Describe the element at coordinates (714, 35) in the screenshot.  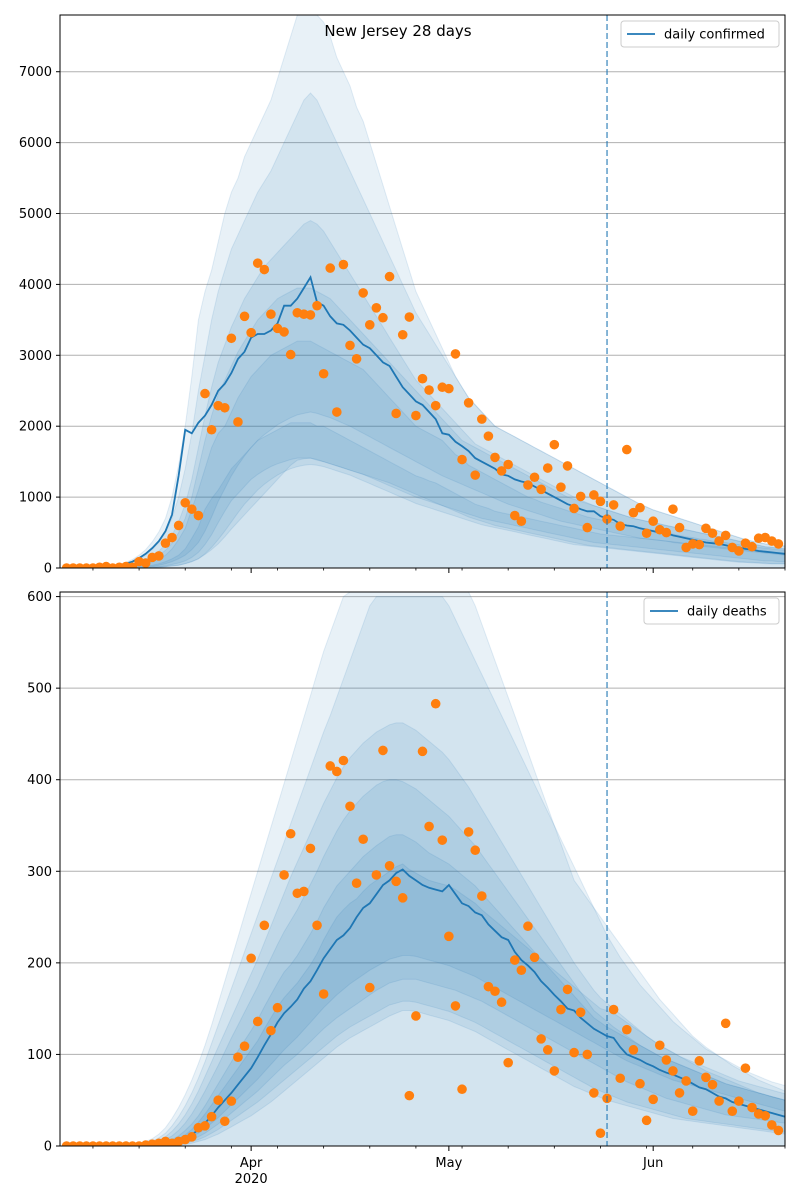
I see `legend-label: daily confirmed` at that location.